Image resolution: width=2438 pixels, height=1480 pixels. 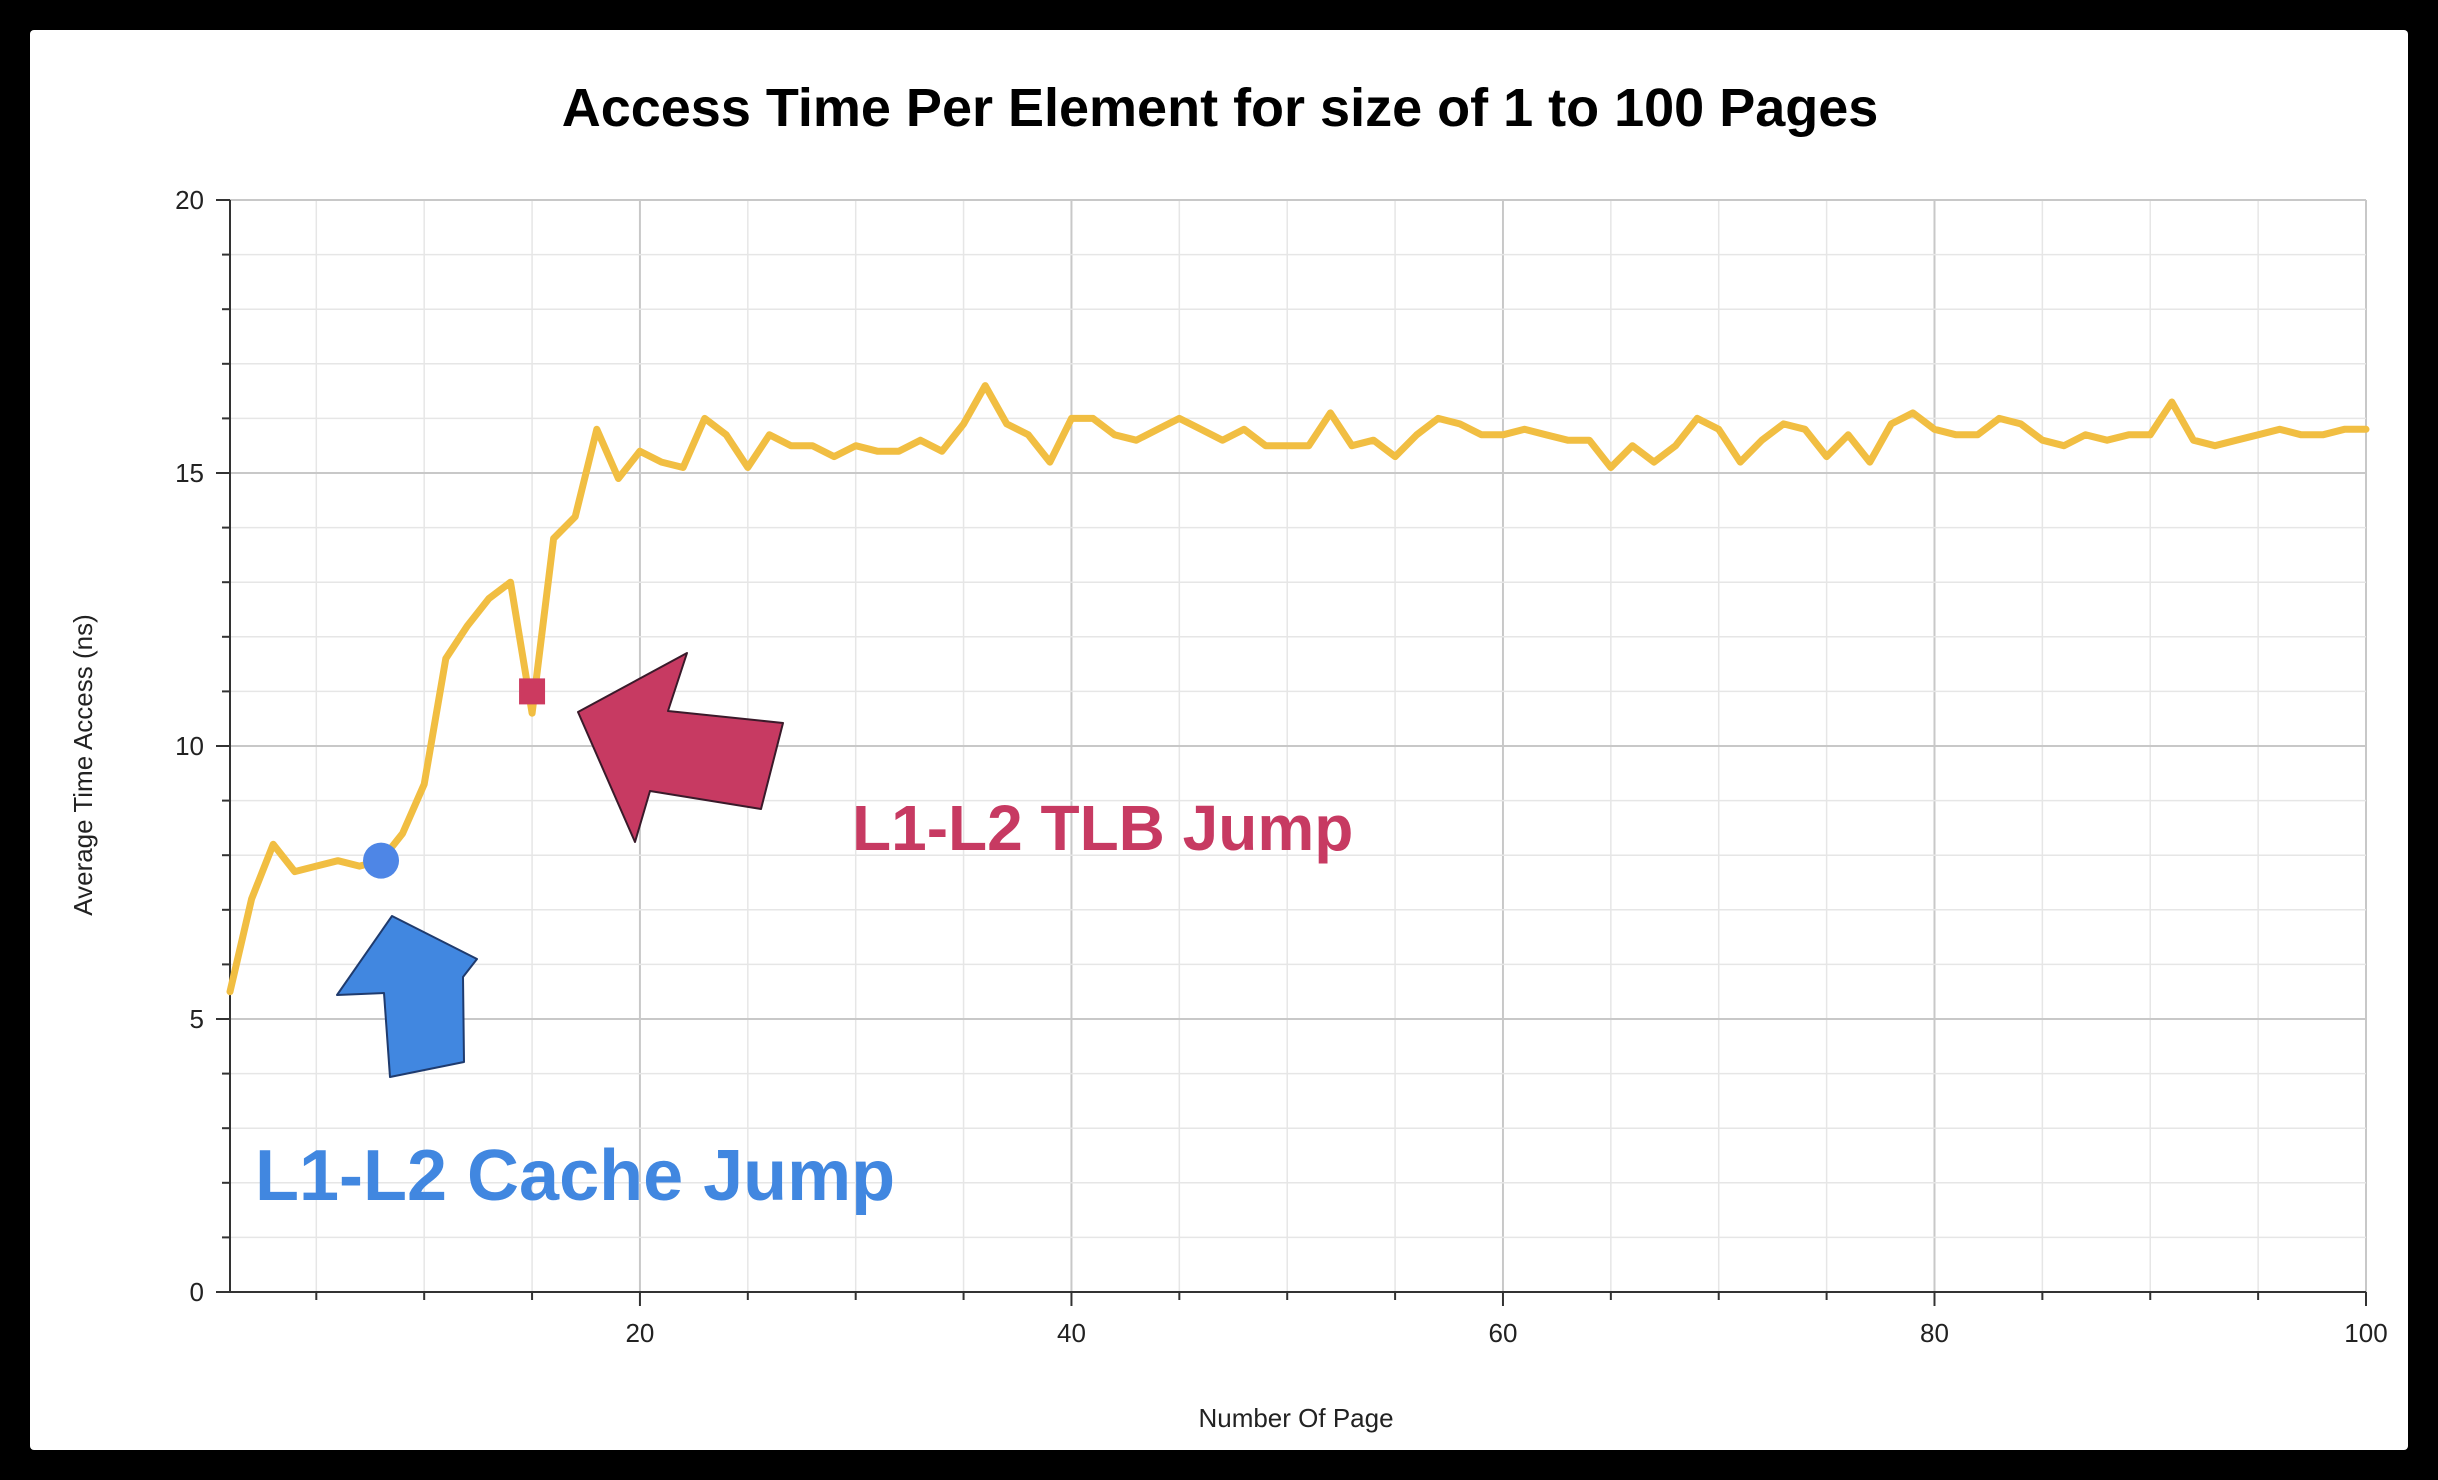 What do you see at coordinates (1503, 1333) in the screenshot?
I see `x-tick-label: 60` at bounding box center [1503, 1333].